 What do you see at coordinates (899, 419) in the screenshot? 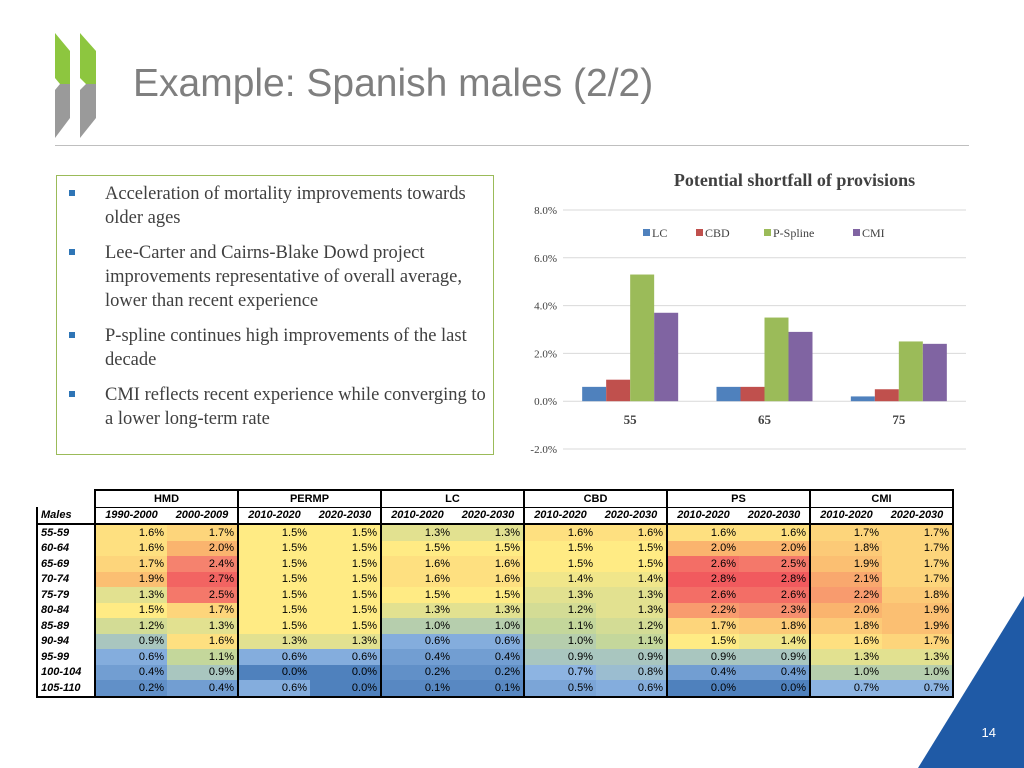
I see `x-category-label: 75` at bounding box center [899, 419].